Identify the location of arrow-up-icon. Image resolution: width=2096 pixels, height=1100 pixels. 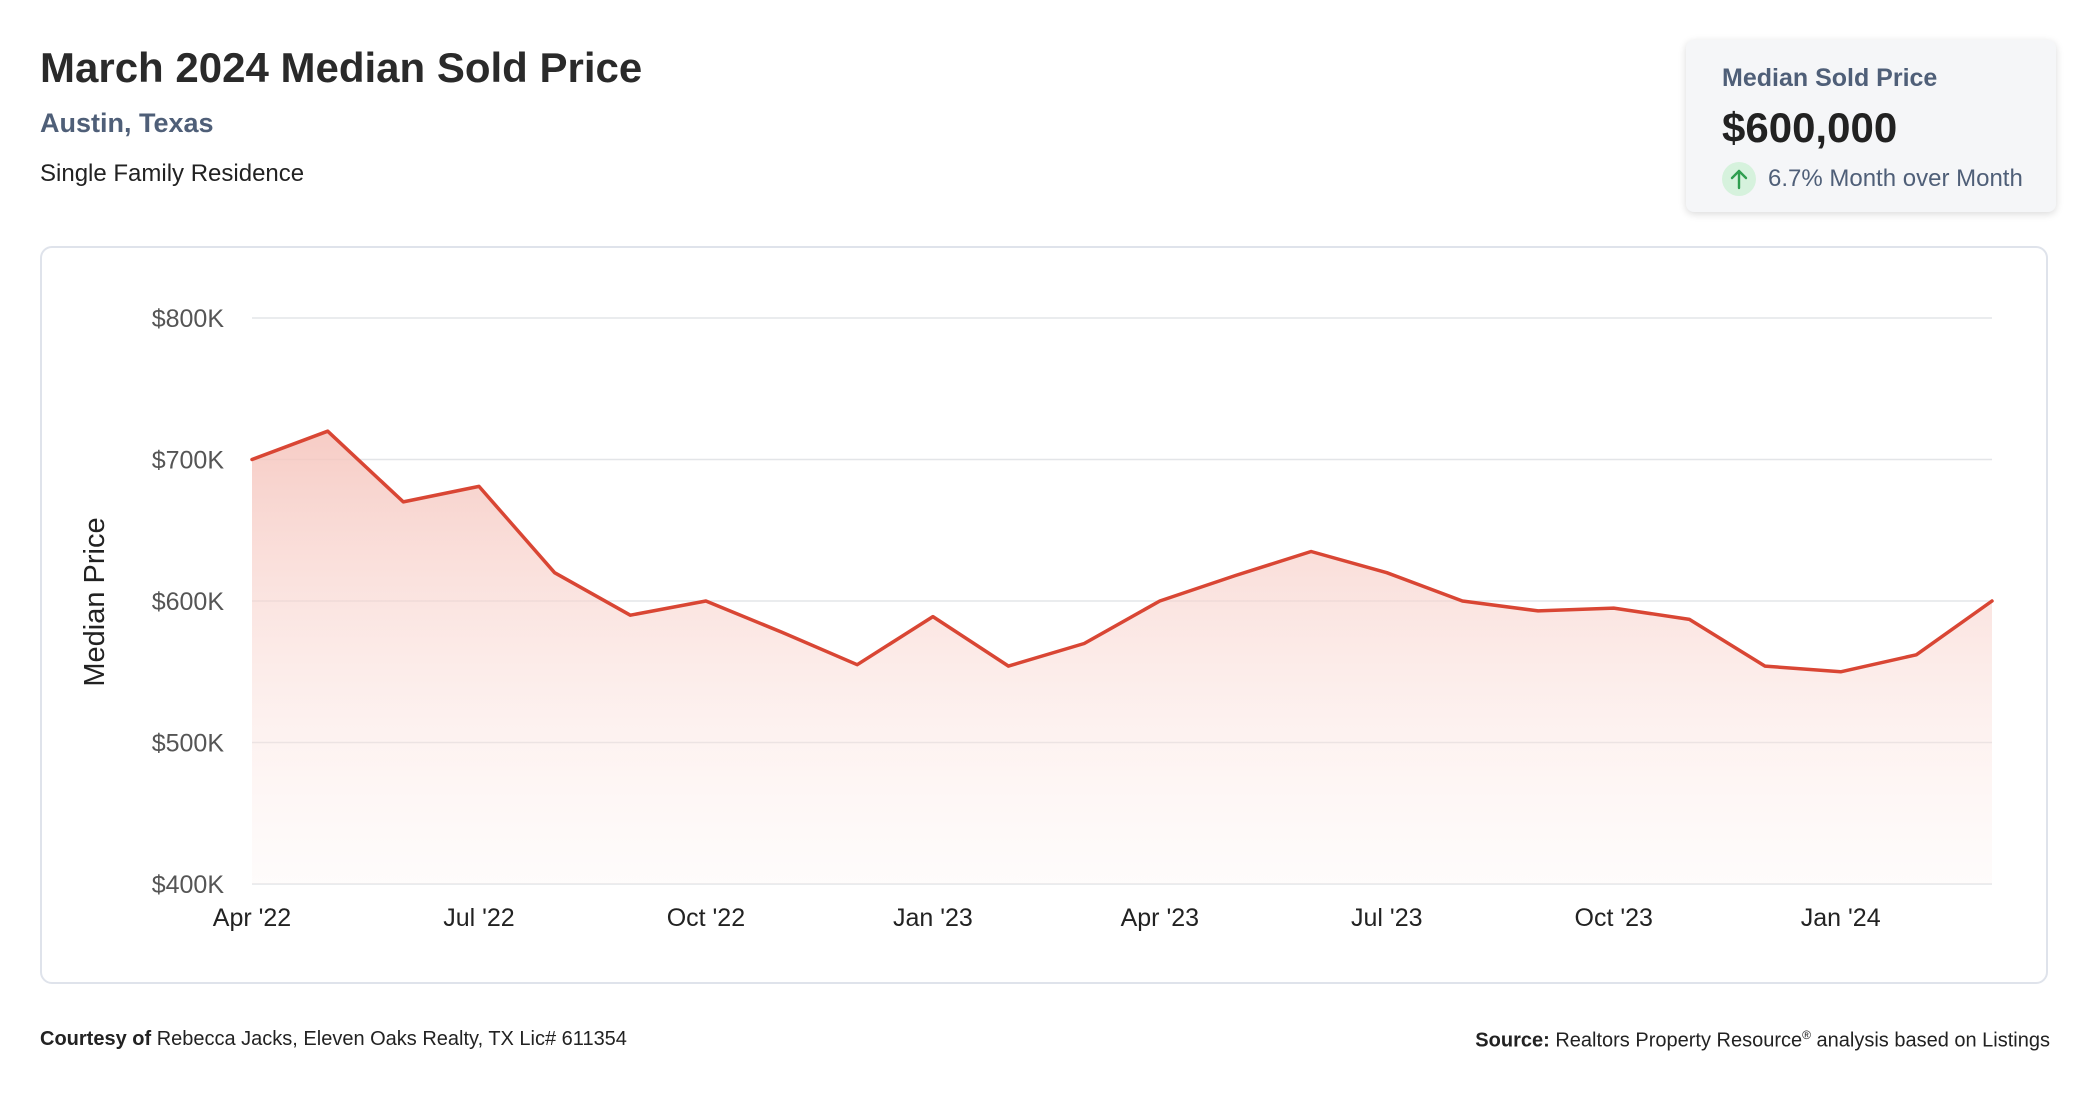
(1739, 179).